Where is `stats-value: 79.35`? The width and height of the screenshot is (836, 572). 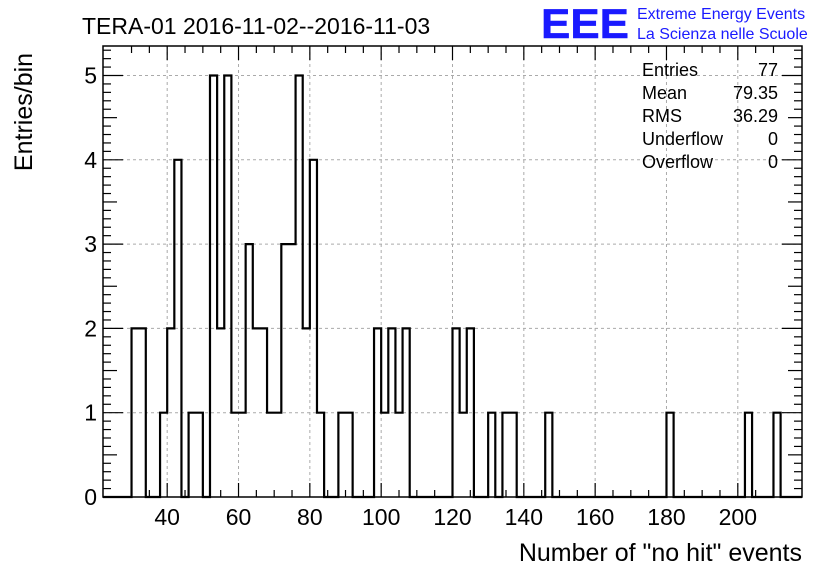 stats-value: 79.35 is located at coordinates (755, 93).